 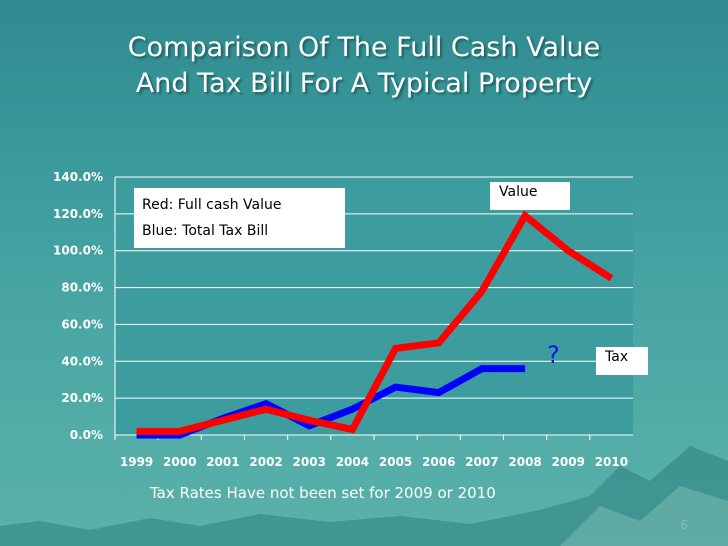 What do you see at coordinates (265, 462) in the screenshot?
I see `x-tick-label: 2002` at bounding box center [265, 462].